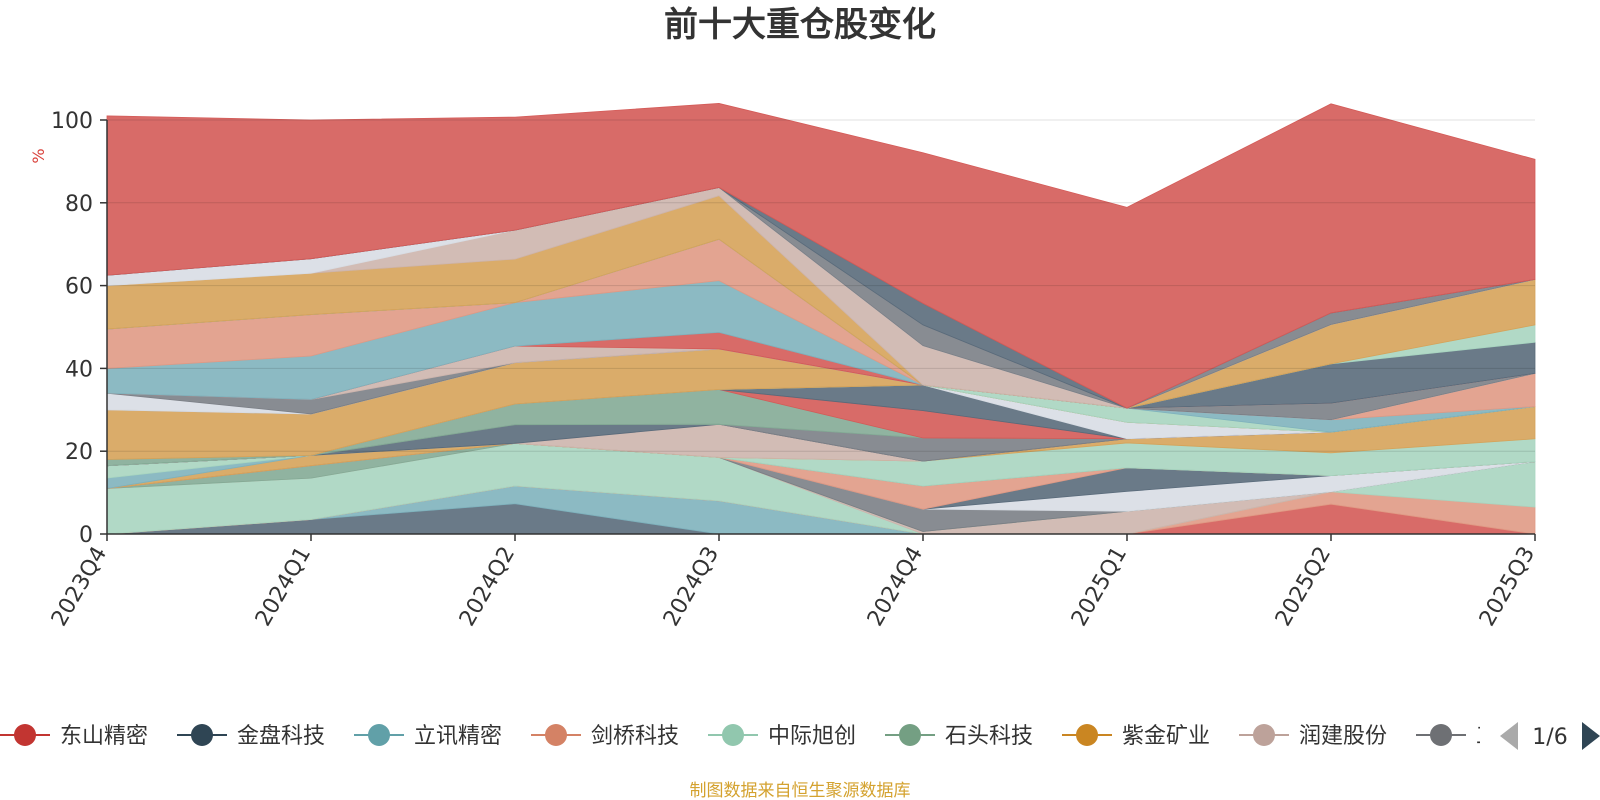 This screenshot has width=1600, height=800. What do you see at coordinates (1343, 736) in the screenshot?
I see `legend-label: 润建股份` at bounding box center [1343, 736].